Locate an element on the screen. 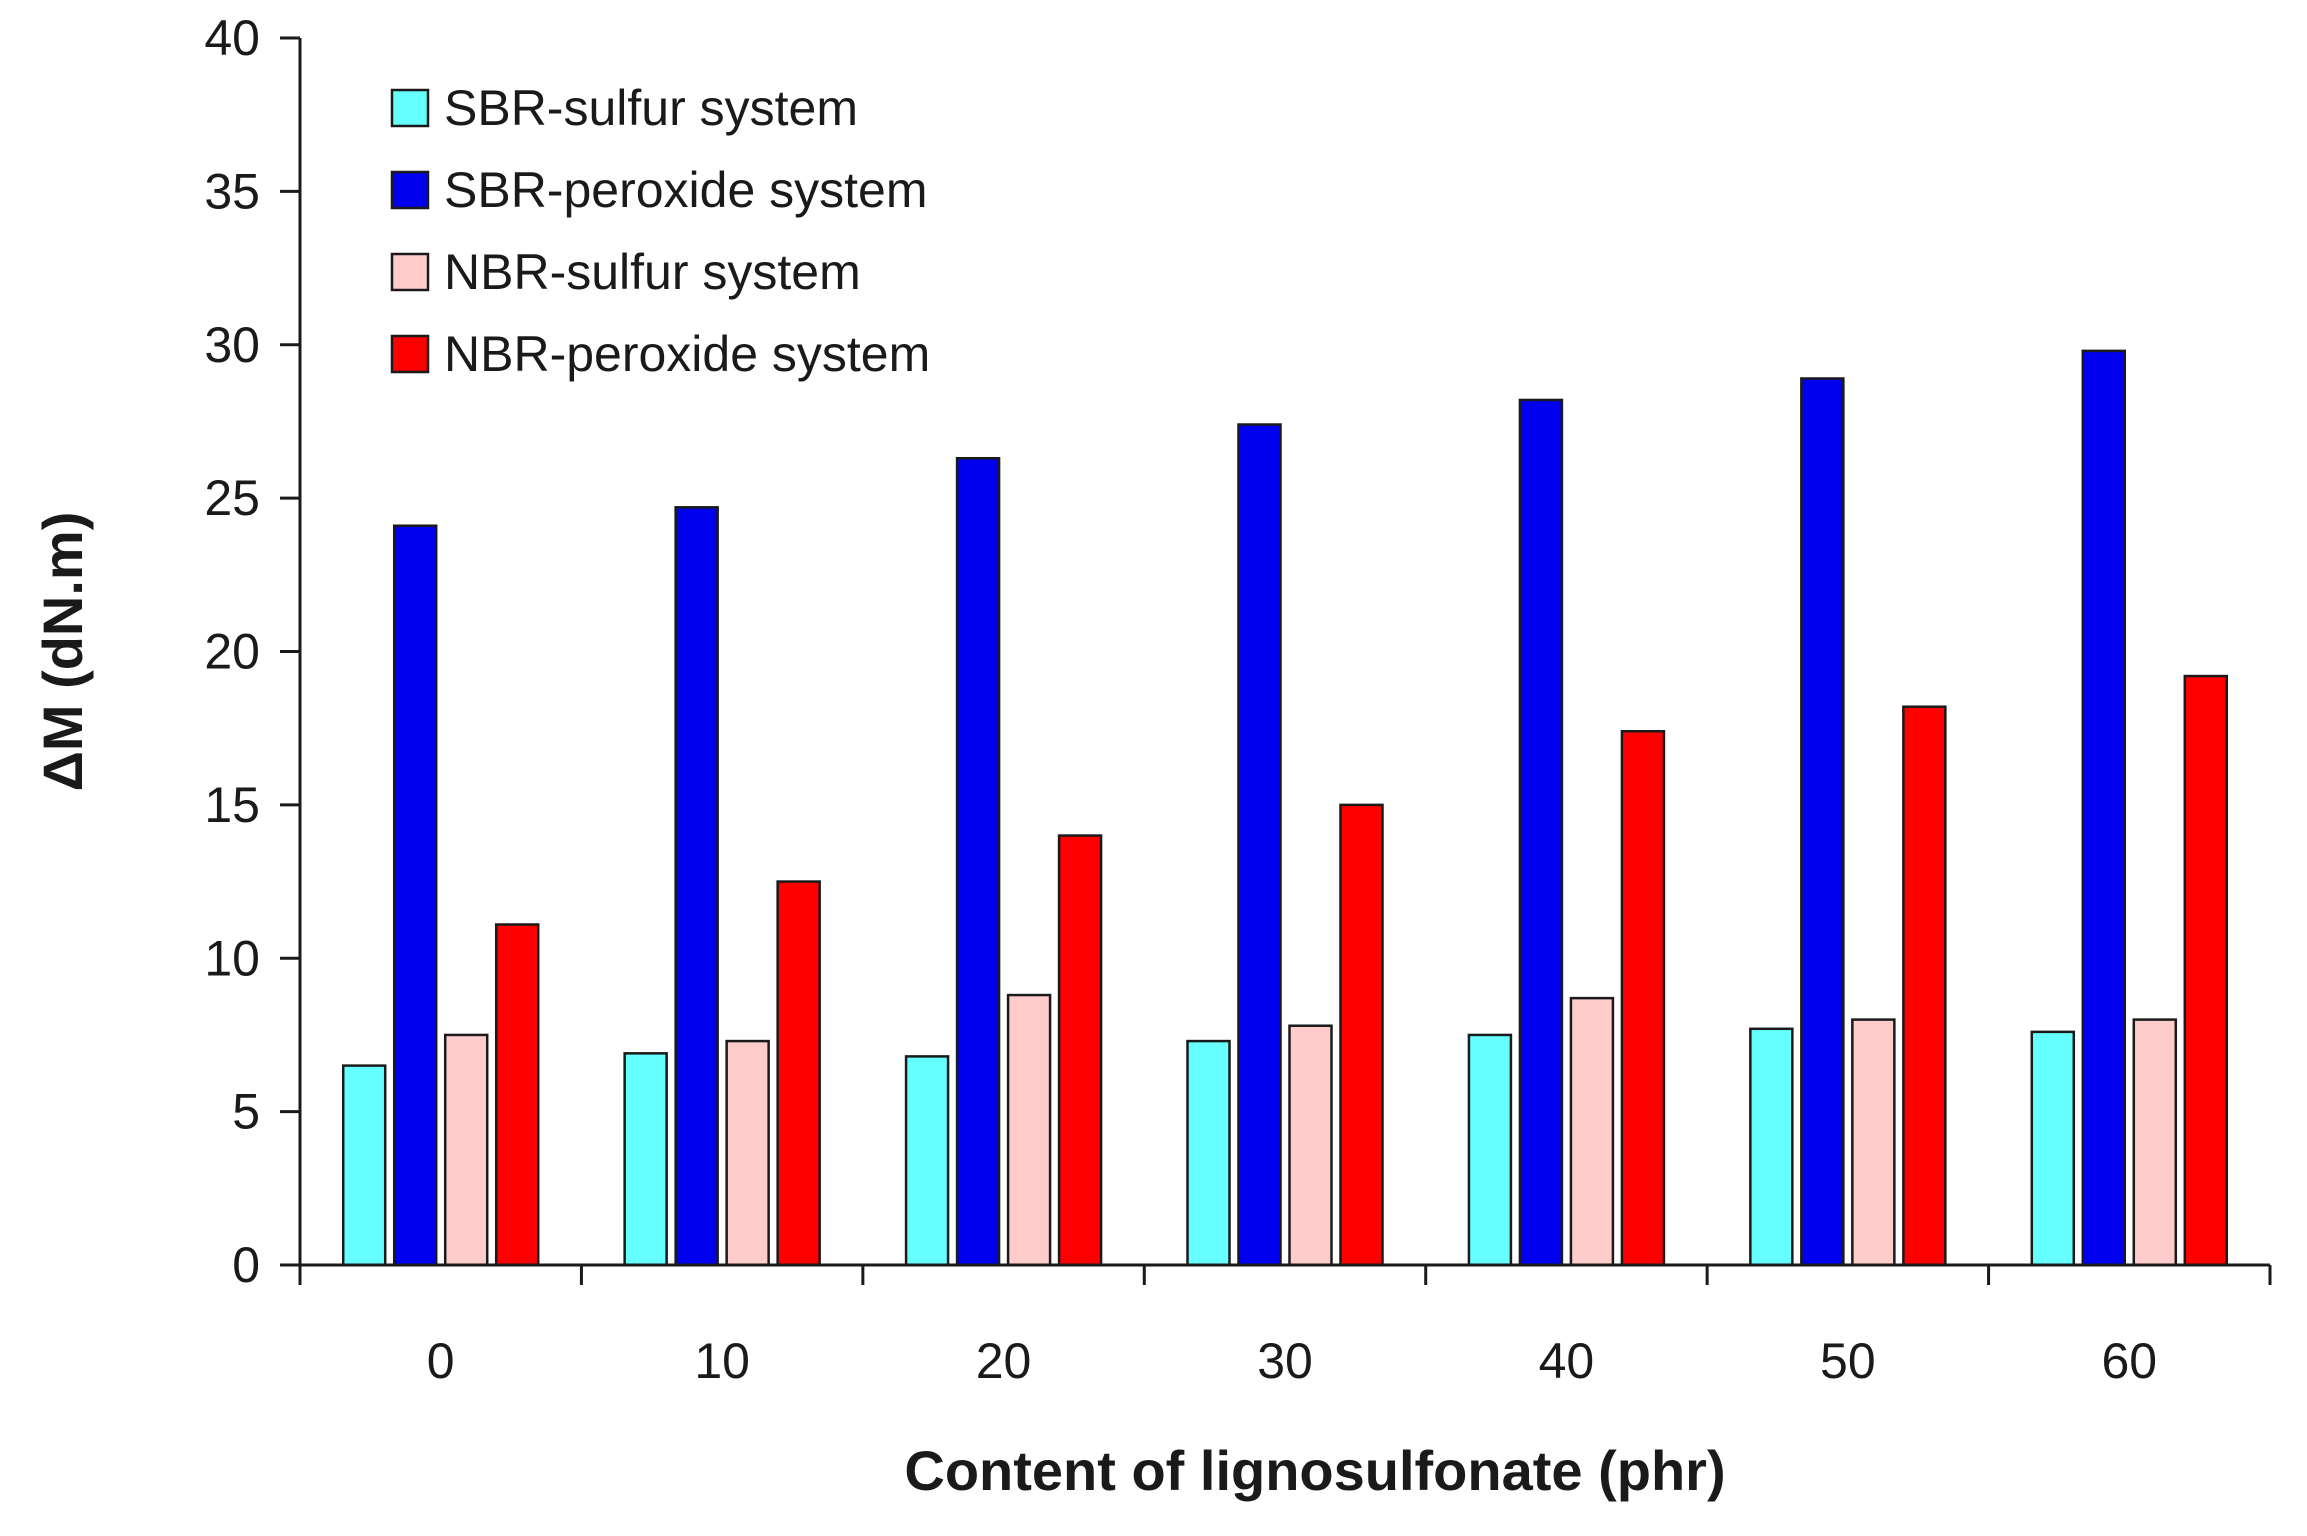 The width and height of the screenshot is (2307, 1536). y-tick-label: 5 is located at coordinates (246, 1112).